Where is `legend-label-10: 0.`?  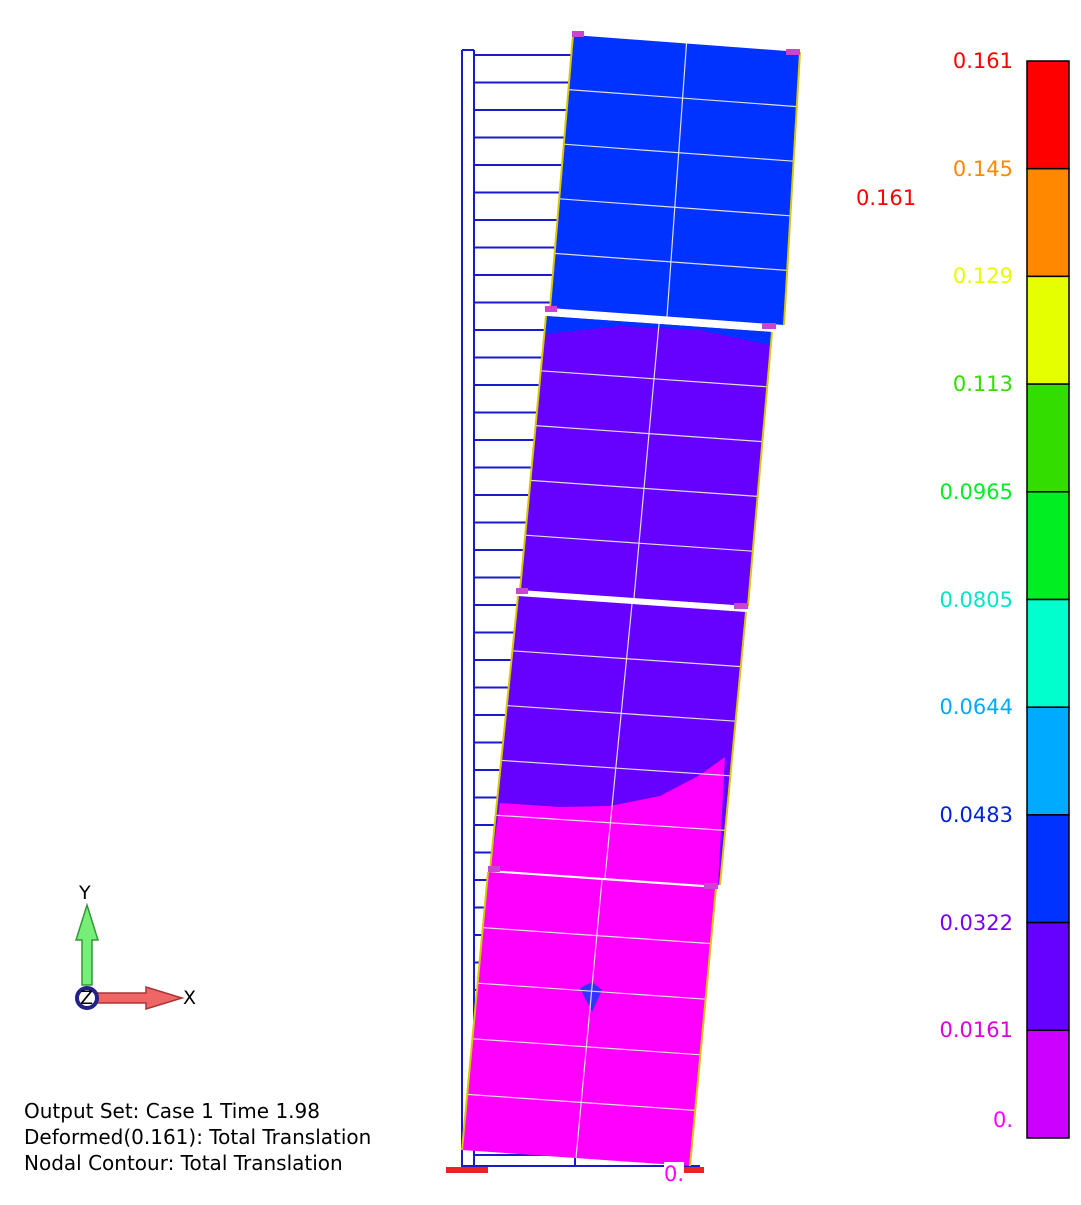
legend-label-10: 0. is located at coordinates (1002, 1120).